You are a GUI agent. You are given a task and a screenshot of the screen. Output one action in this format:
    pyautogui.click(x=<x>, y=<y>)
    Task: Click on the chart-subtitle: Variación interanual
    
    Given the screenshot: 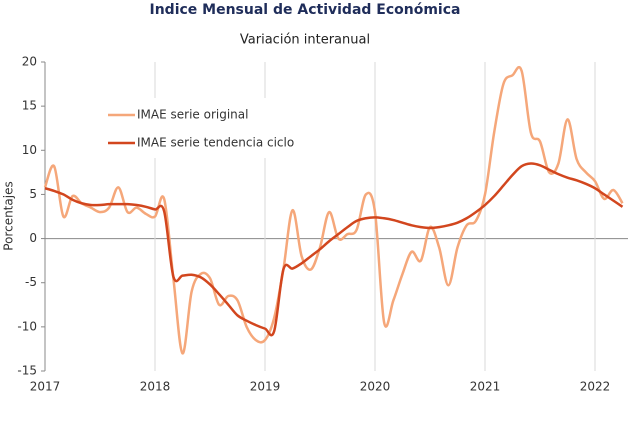 What is the action you would take?
    pyautogui.click(x=305, y=40)
    